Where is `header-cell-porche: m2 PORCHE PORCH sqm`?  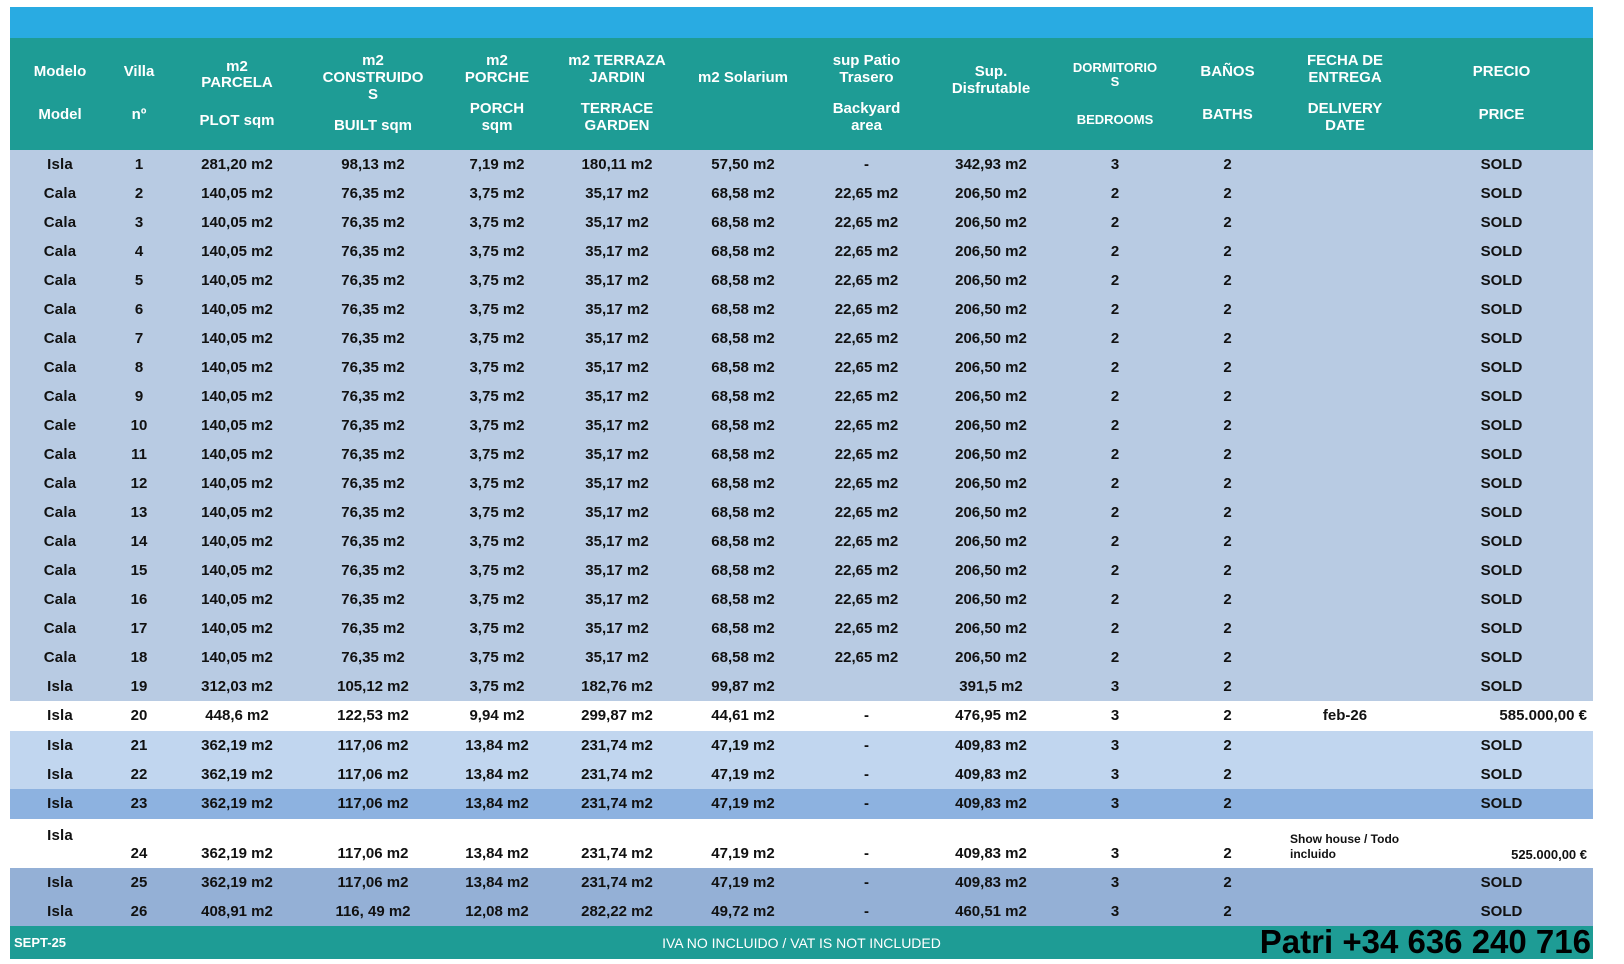 header-cell-porche: m2 PORCHE PORCH sqm is located at coordinates (497, 94).